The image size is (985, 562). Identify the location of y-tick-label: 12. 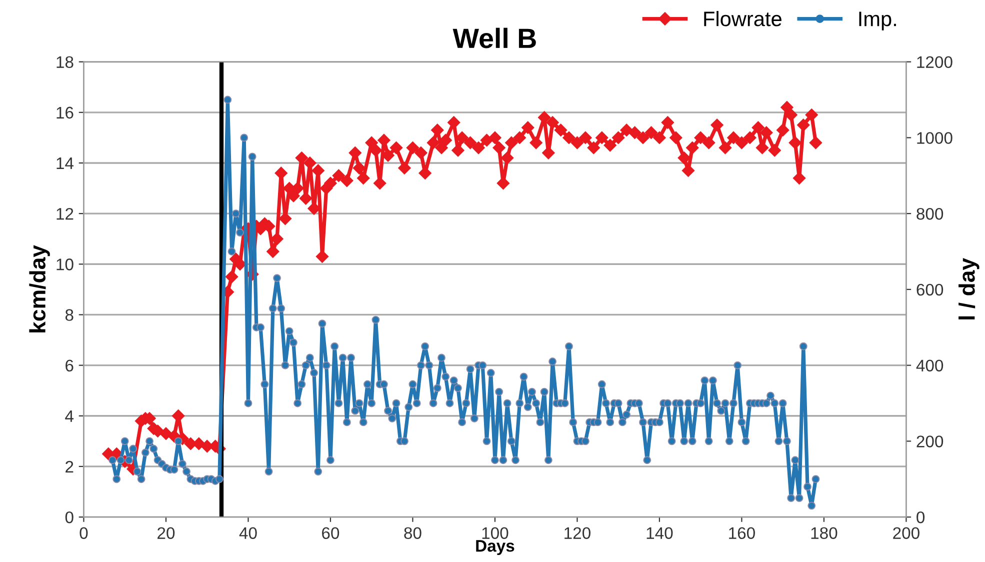
(65, 214).